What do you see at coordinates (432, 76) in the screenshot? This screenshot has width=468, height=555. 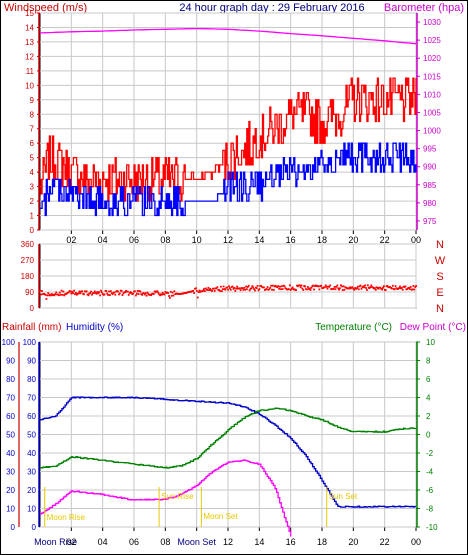 I see `y-right-tick-label: 1015` at bounding box center [432, 76].